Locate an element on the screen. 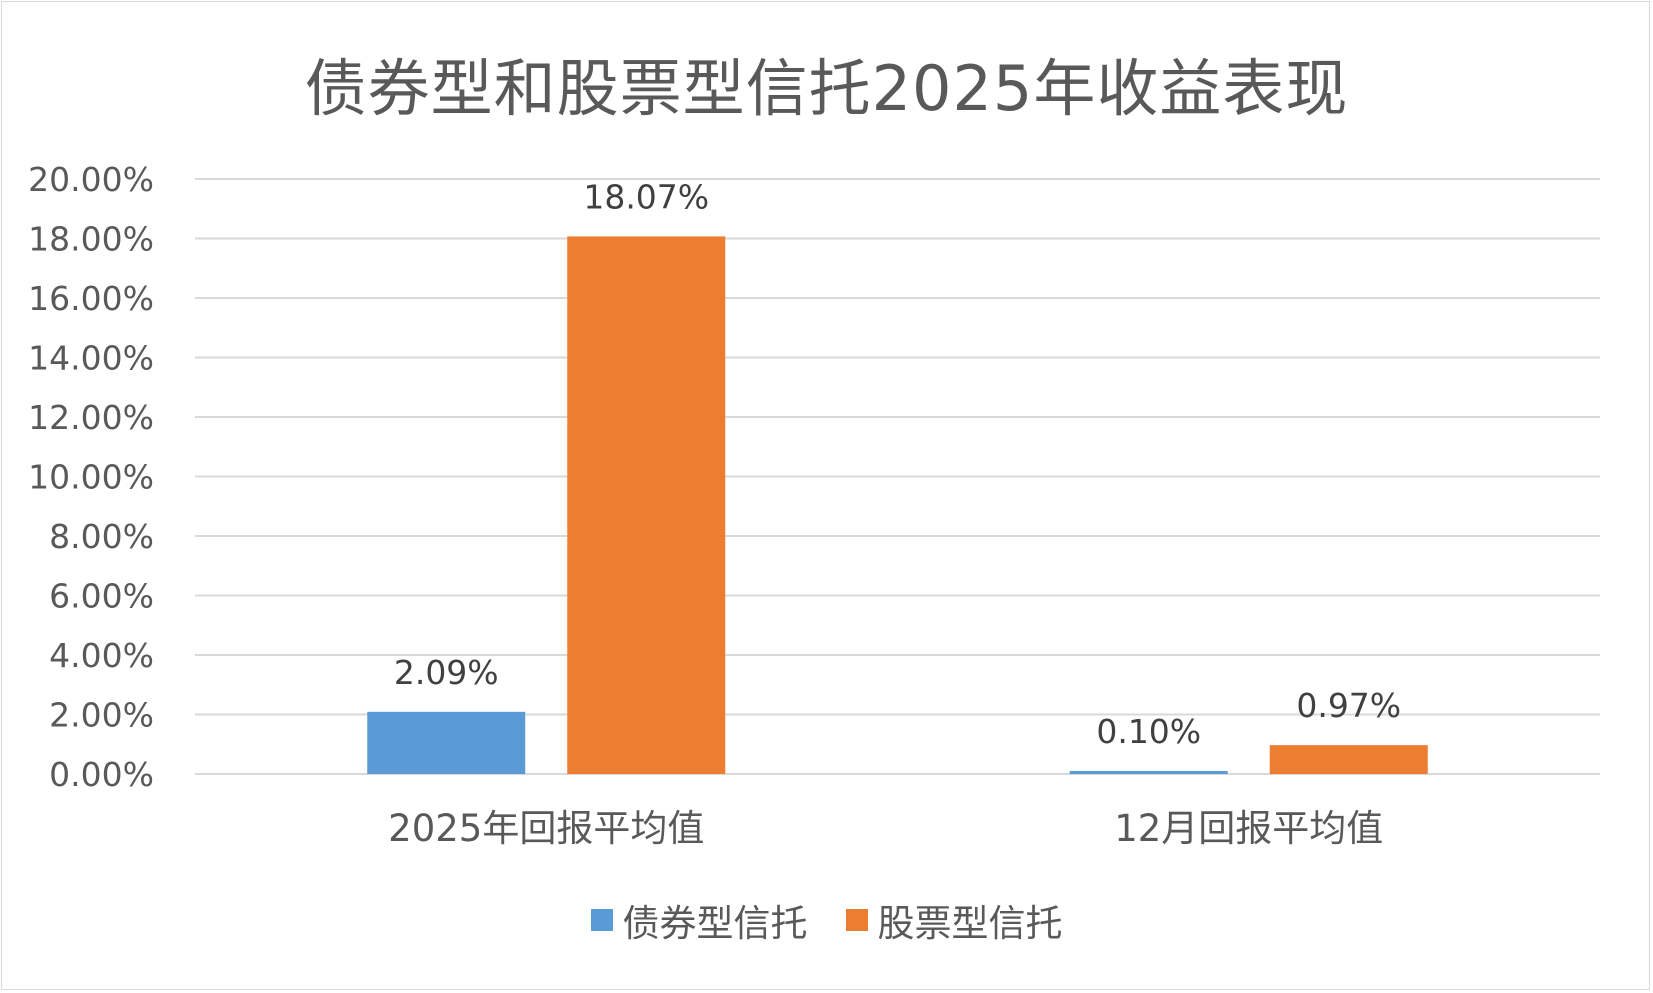 The image size is (1653, 993). data-label: 0.10% is located at coordinates (1148, 731).